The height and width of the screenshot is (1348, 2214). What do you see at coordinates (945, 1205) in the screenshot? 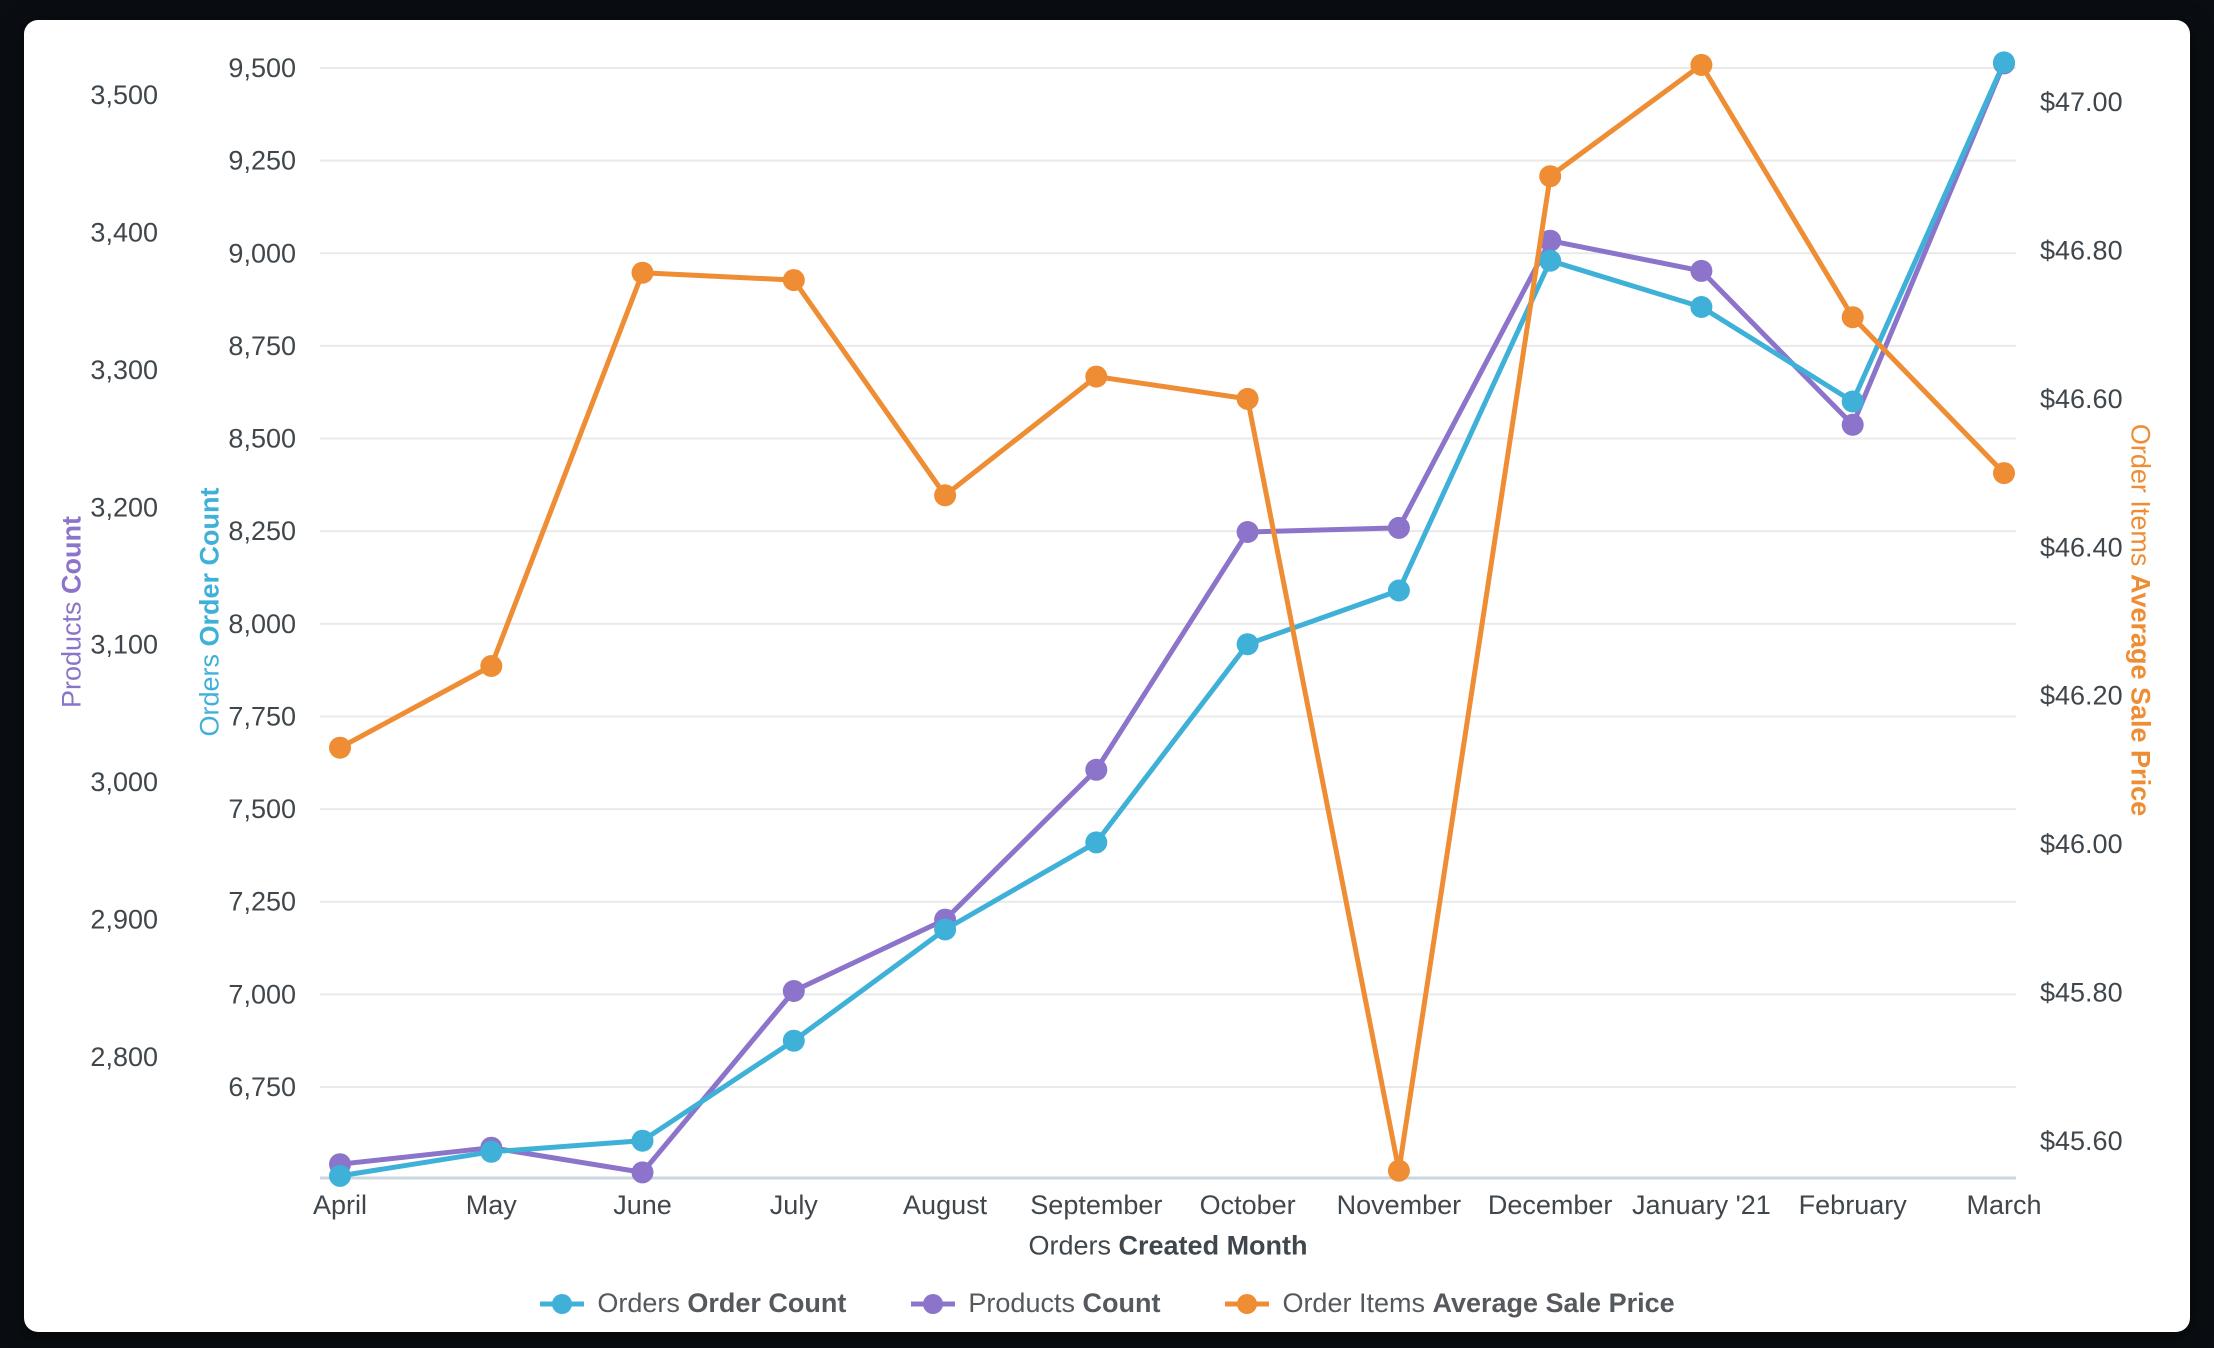
I see `x-tick-label: August` at bounding box center [945, 1205].